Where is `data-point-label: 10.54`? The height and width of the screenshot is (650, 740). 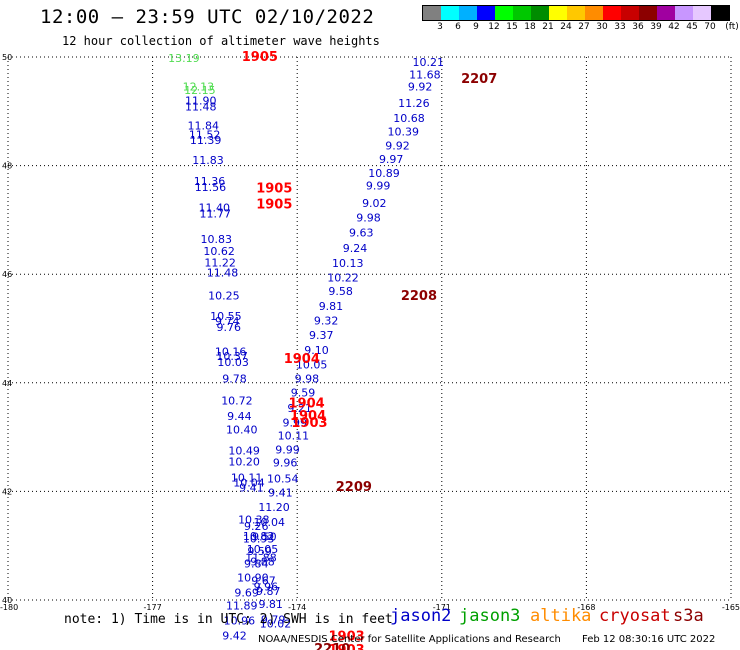
data-point-label: 10.54 is located at coordinates (283, 478).